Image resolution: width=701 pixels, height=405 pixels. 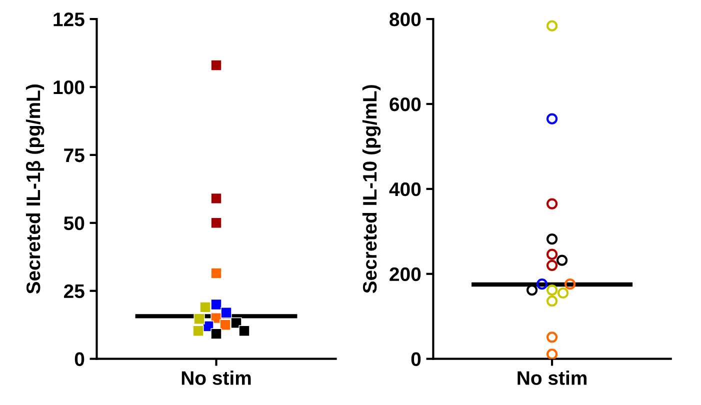 What do you see at coordinates (405, 189) in the screenshot?
I see `y-tick-label: 400` at bounding box center [405, 189].